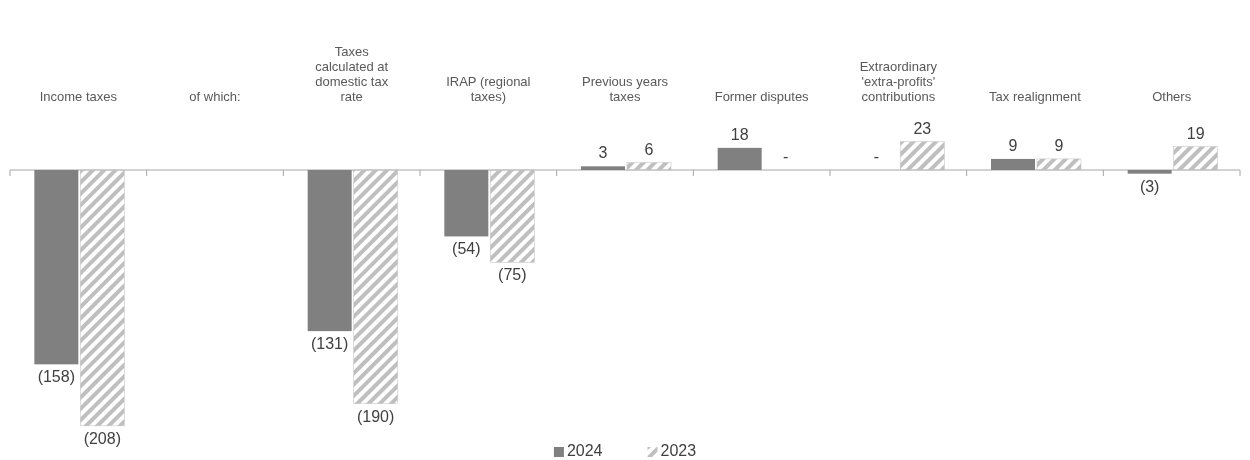  What do you see at coordinates (329, 344) in the screenshot?
I see `data-label: (131)` at bounding box center [329, 344].